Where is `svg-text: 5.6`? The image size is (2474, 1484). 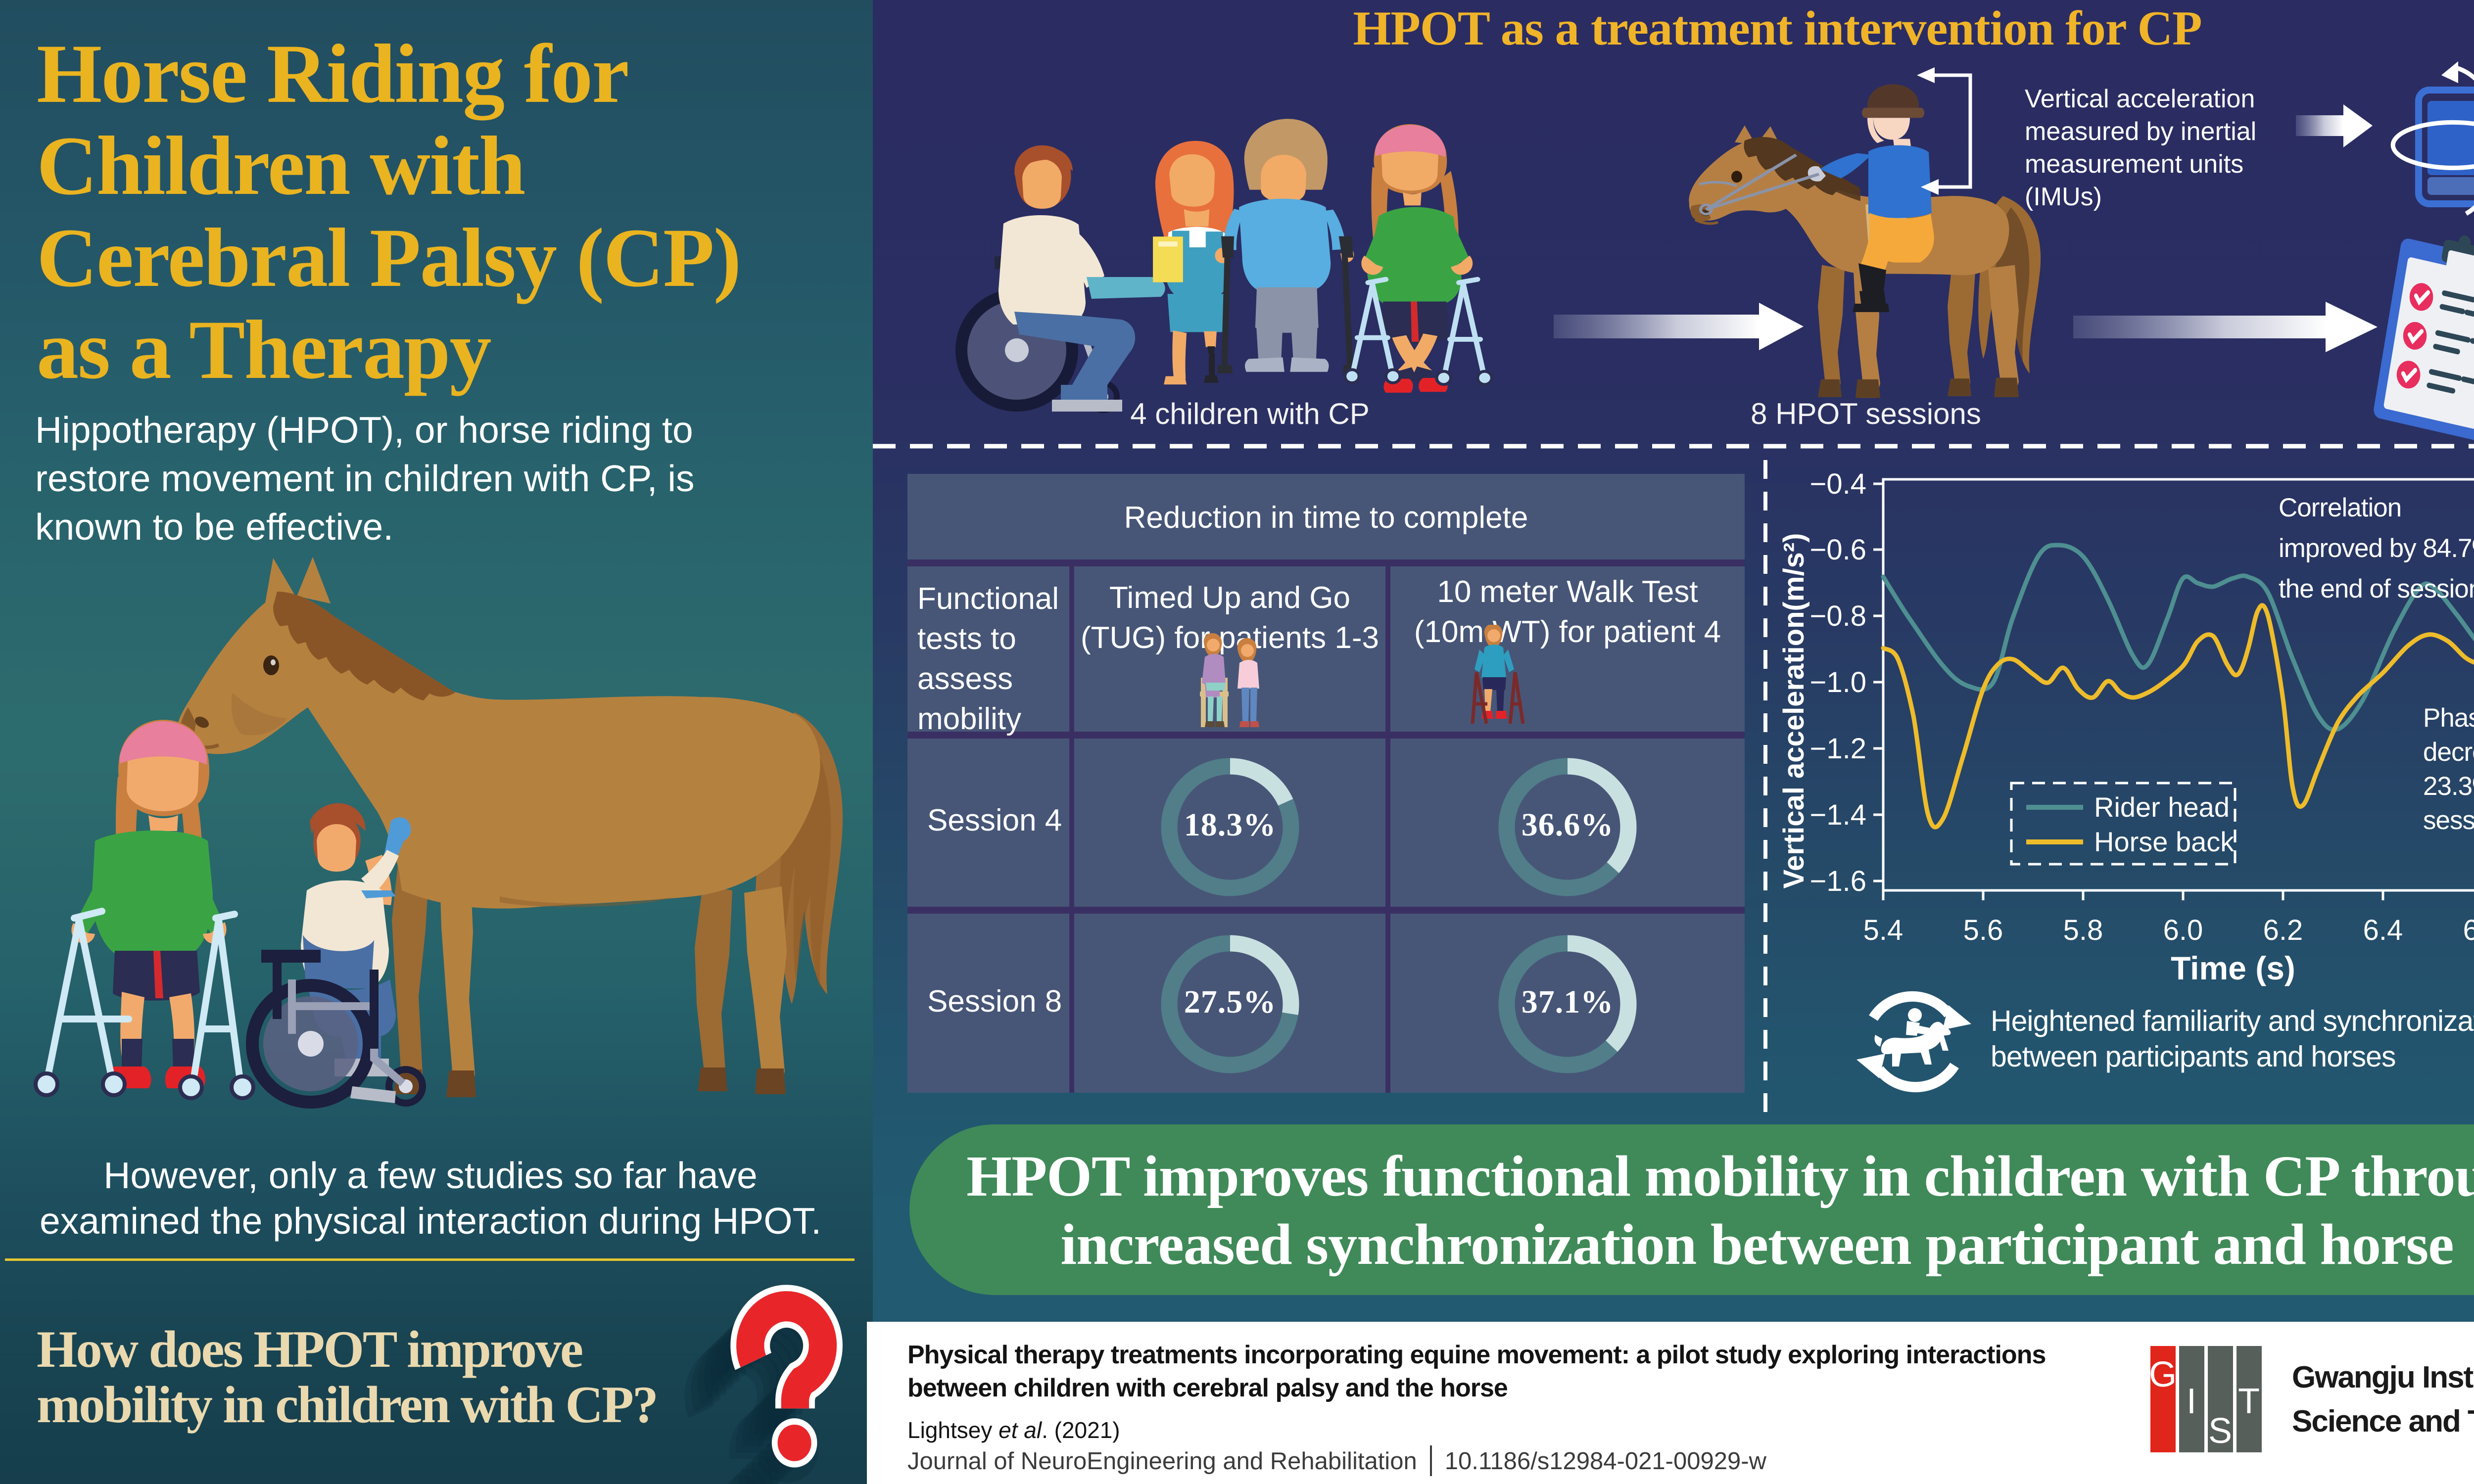 svg-text: 5.6 is located at coordinates (1983, 930).